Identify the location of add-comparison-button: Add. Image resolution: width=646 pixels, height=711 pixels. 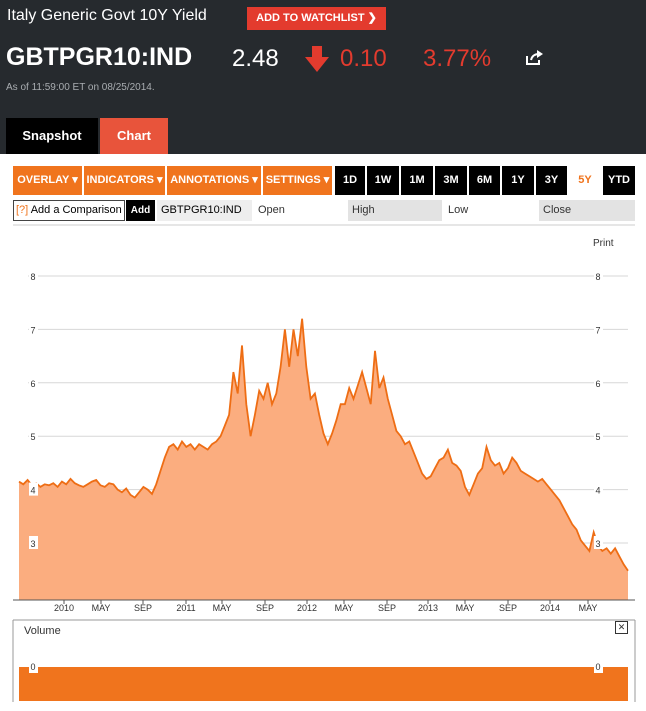
(140, 210).